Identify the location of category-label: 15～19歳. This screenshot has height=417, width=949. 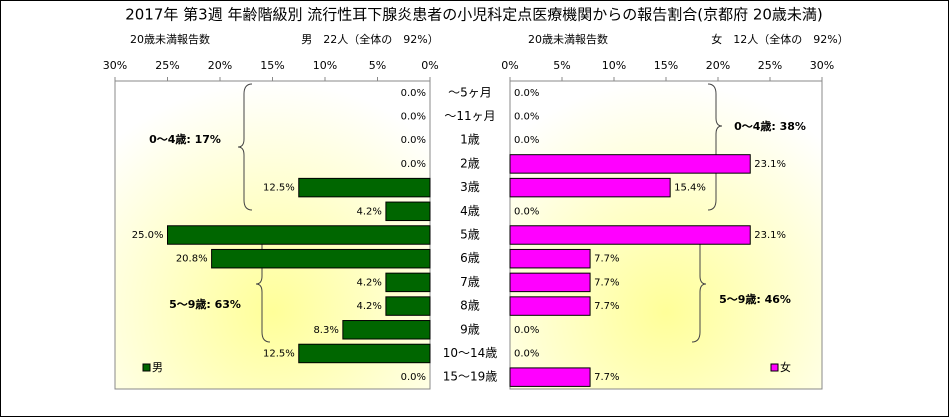
(470, 377).